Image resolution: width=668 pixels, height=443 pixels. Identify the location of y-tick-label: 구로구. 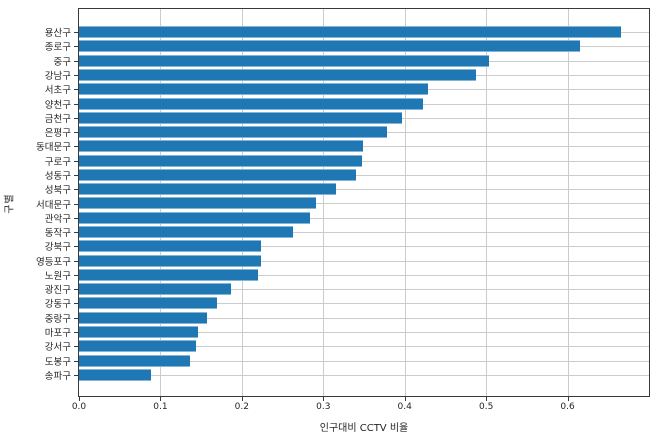
(57, 162).